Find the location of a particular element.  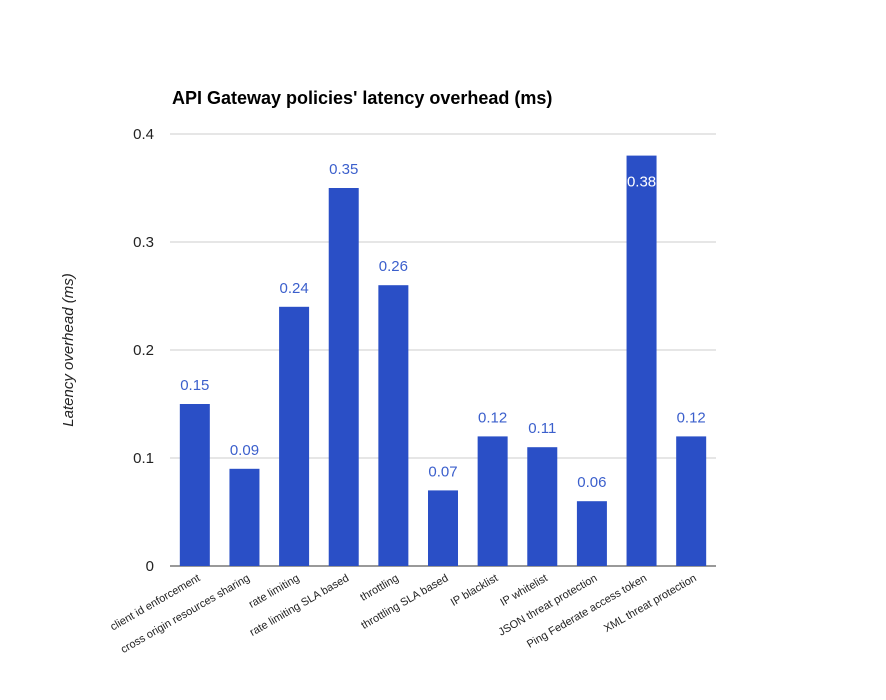

data-label: 0.15 is located at coordinates (194, 385).